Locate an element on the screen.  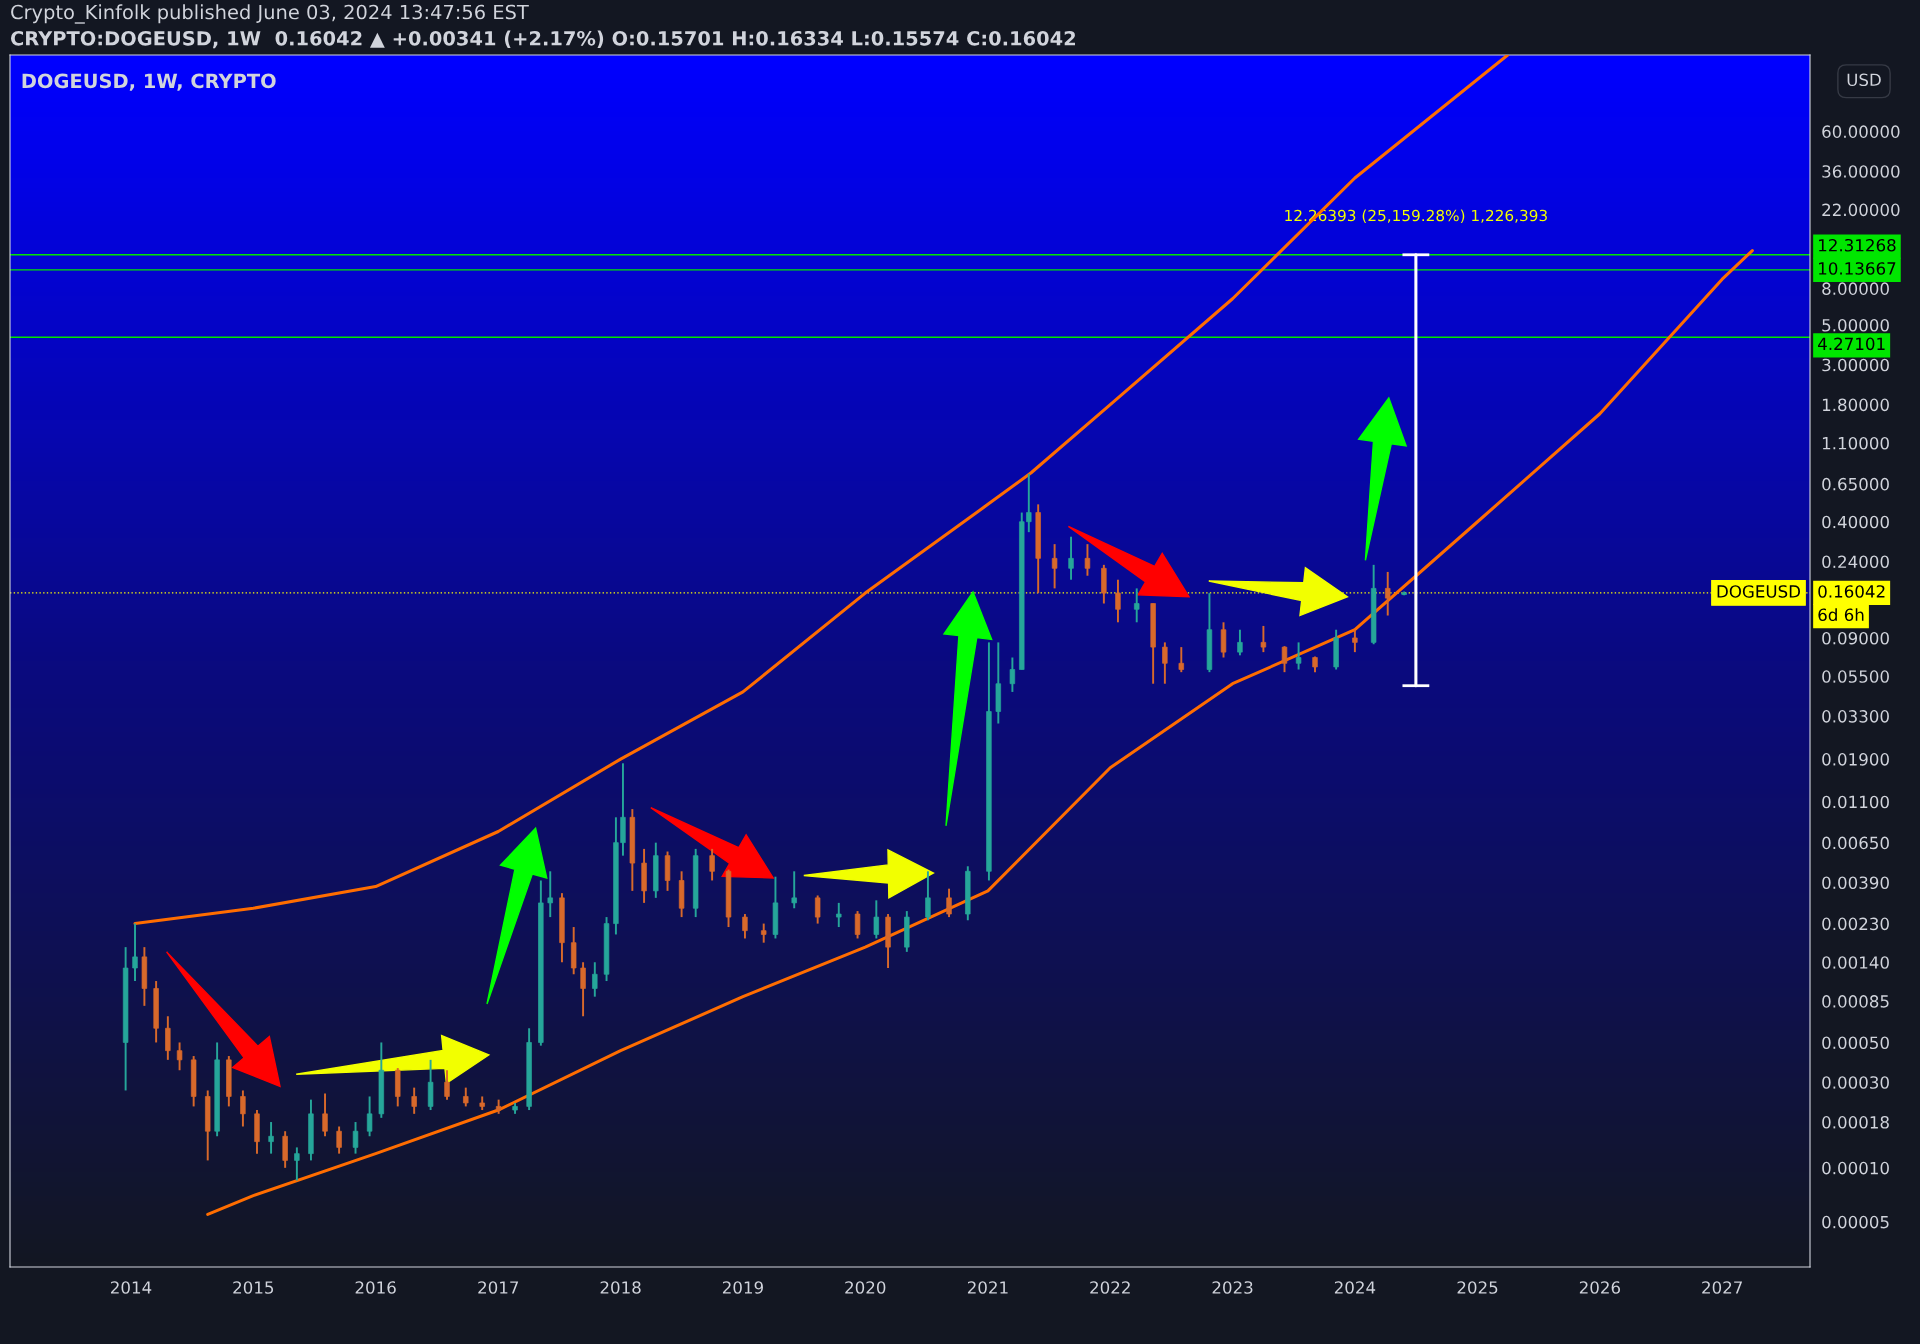
x-tick-label: 2015 is located at coordinates (253, 1287).